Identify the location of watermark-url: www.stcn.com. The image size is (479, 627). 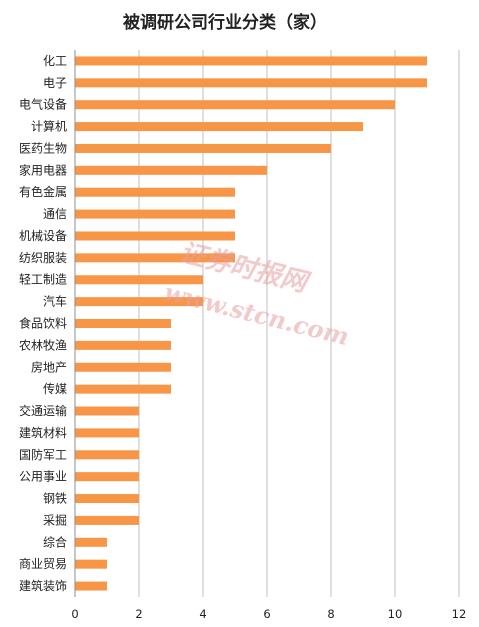
(257, 314).